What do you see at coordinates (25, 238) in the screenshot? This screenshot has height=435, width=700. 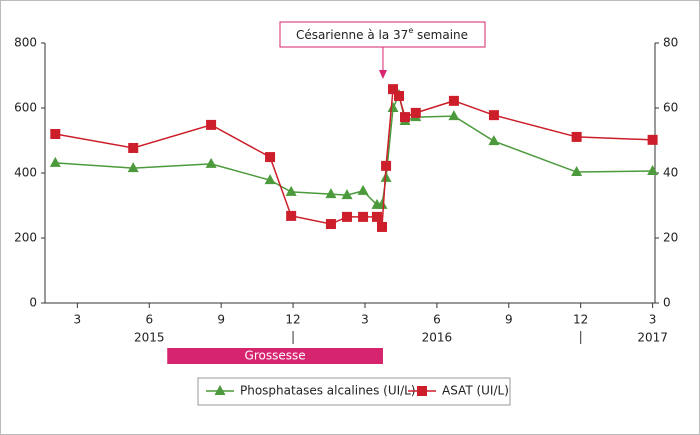 I see `y-tick-label: 200` at bounding box center [25, 238].